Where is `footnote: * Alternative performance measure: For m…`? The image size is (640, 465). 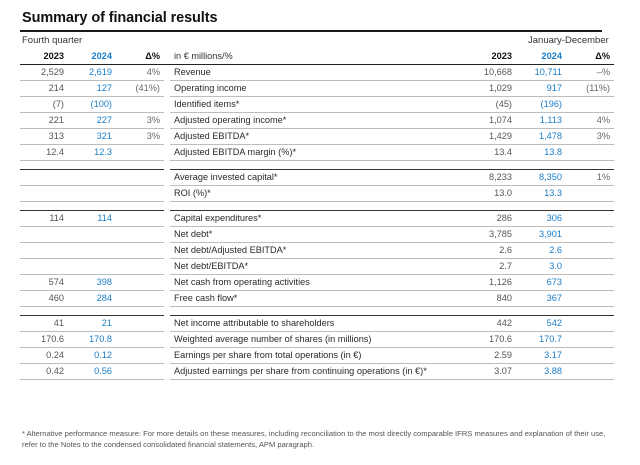 footnote: * Alternative performance measure: For m… is located at coordinates (314, 439).